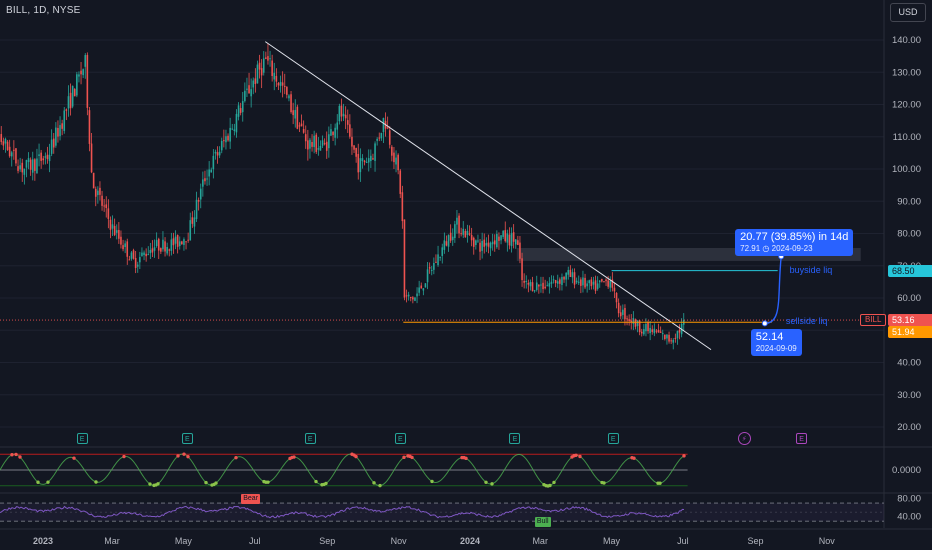  Describe the element at coordinates (251, 499) in the screenshot. I see `bear-signal-label: Bear` at that location.